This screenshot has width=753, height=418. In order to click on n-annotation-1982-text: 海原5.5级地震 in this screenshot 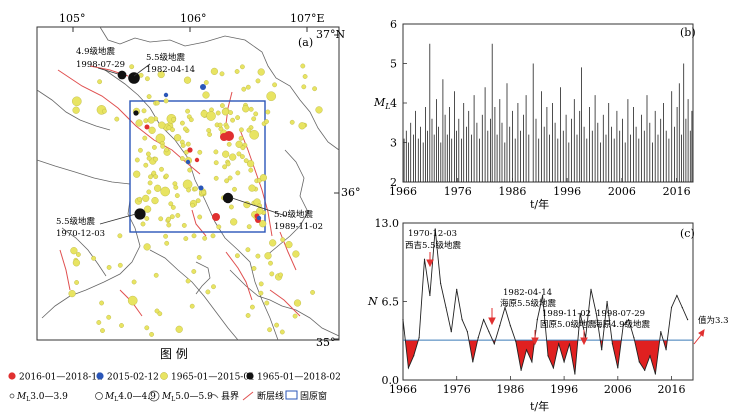, I will do `click(528, 303)`.